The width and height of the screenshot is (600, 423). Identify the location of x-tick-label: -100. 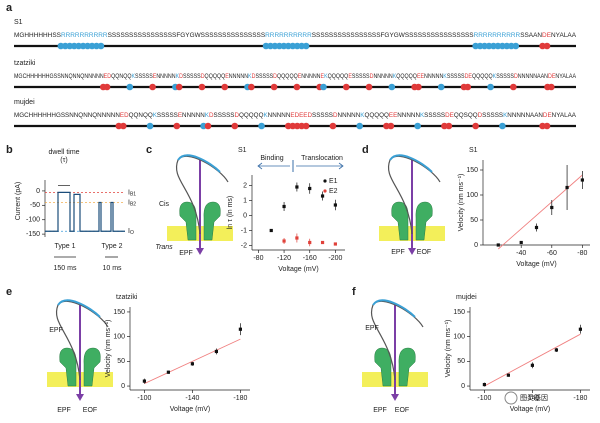
(484, 398).